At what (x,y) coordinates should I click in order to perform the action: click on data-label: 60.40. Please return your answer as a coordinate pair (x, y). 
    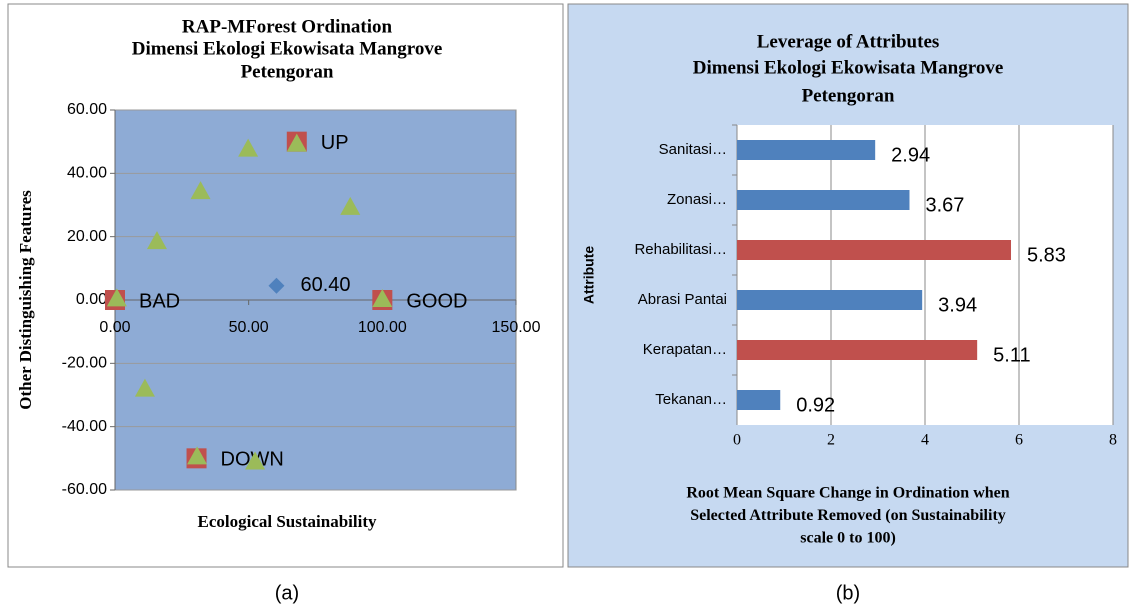
    Looking at the image, I should click on (325, 285).